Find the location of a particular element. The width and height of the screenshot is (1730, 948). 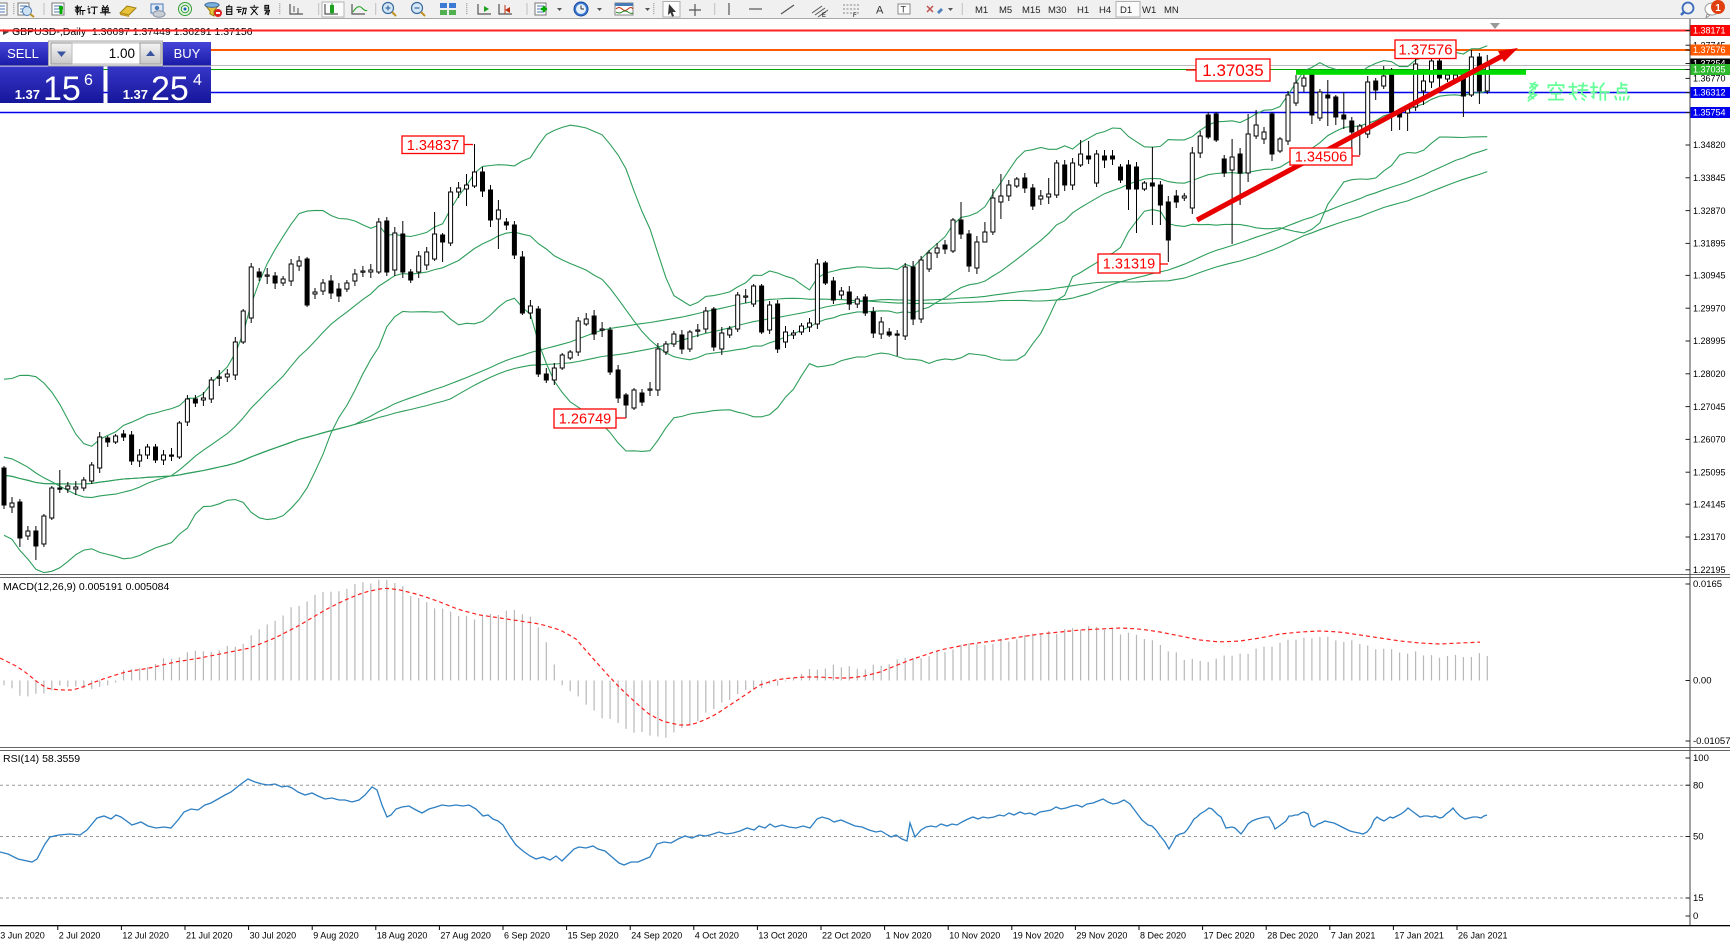

svg-text: 19 Nov 2020 is located at coordinates (1038, 936).